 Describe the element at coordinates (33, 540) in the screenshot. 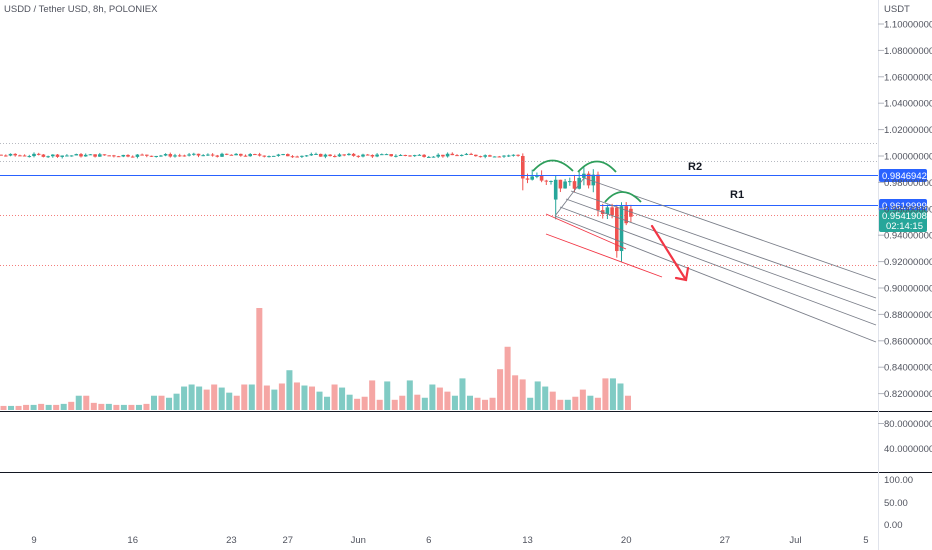

I see `time-tick-label: 9` at that location.